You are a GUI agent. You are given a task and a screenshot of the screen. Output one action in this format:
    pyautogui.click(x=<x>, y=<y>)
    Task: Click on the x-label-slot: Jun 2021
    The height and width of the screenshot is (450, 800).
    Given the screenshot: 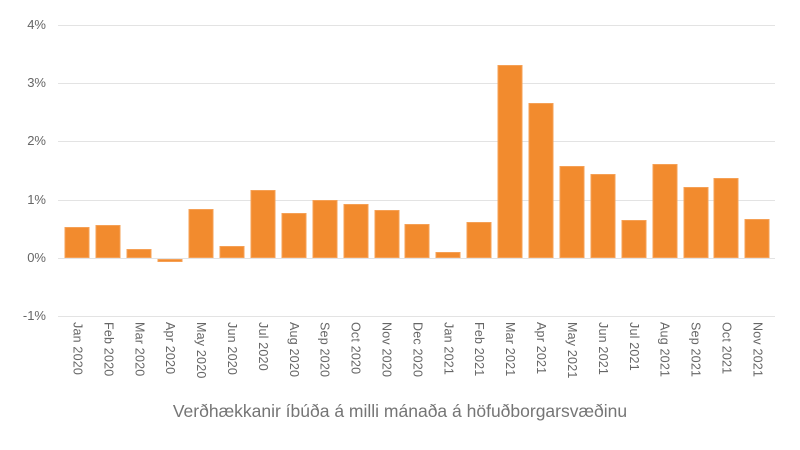 What is the action you would take?
    pyautogui.click(x=602, y=358)
    